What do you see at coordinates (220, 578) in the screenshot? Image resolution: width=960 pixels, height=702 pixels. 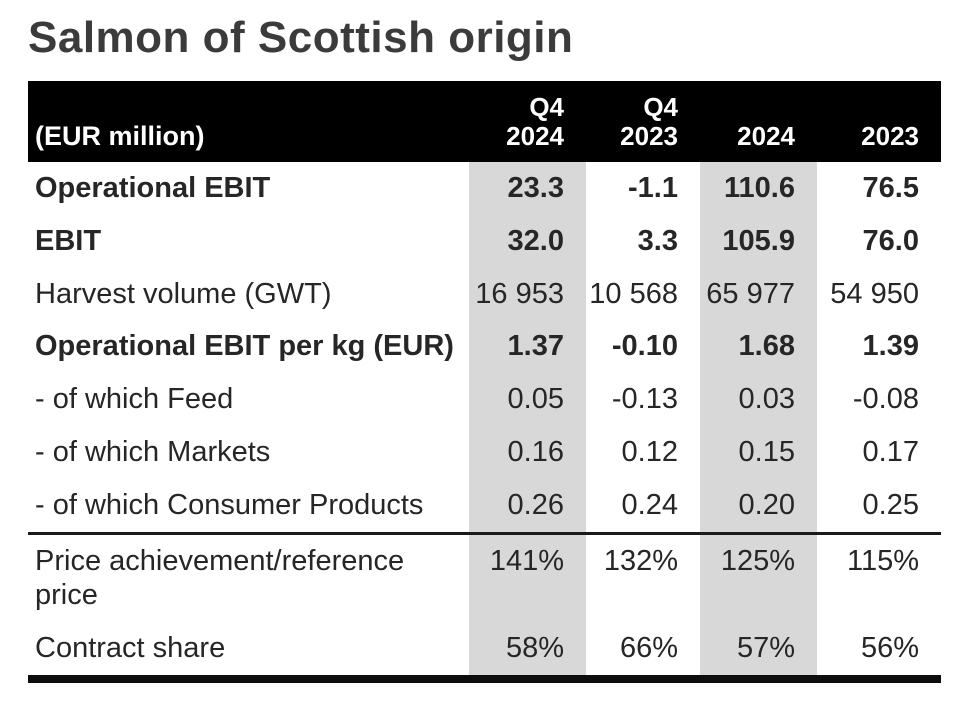 I see `row-label: Price achievement/reference price` at bounding box center [220, 578].